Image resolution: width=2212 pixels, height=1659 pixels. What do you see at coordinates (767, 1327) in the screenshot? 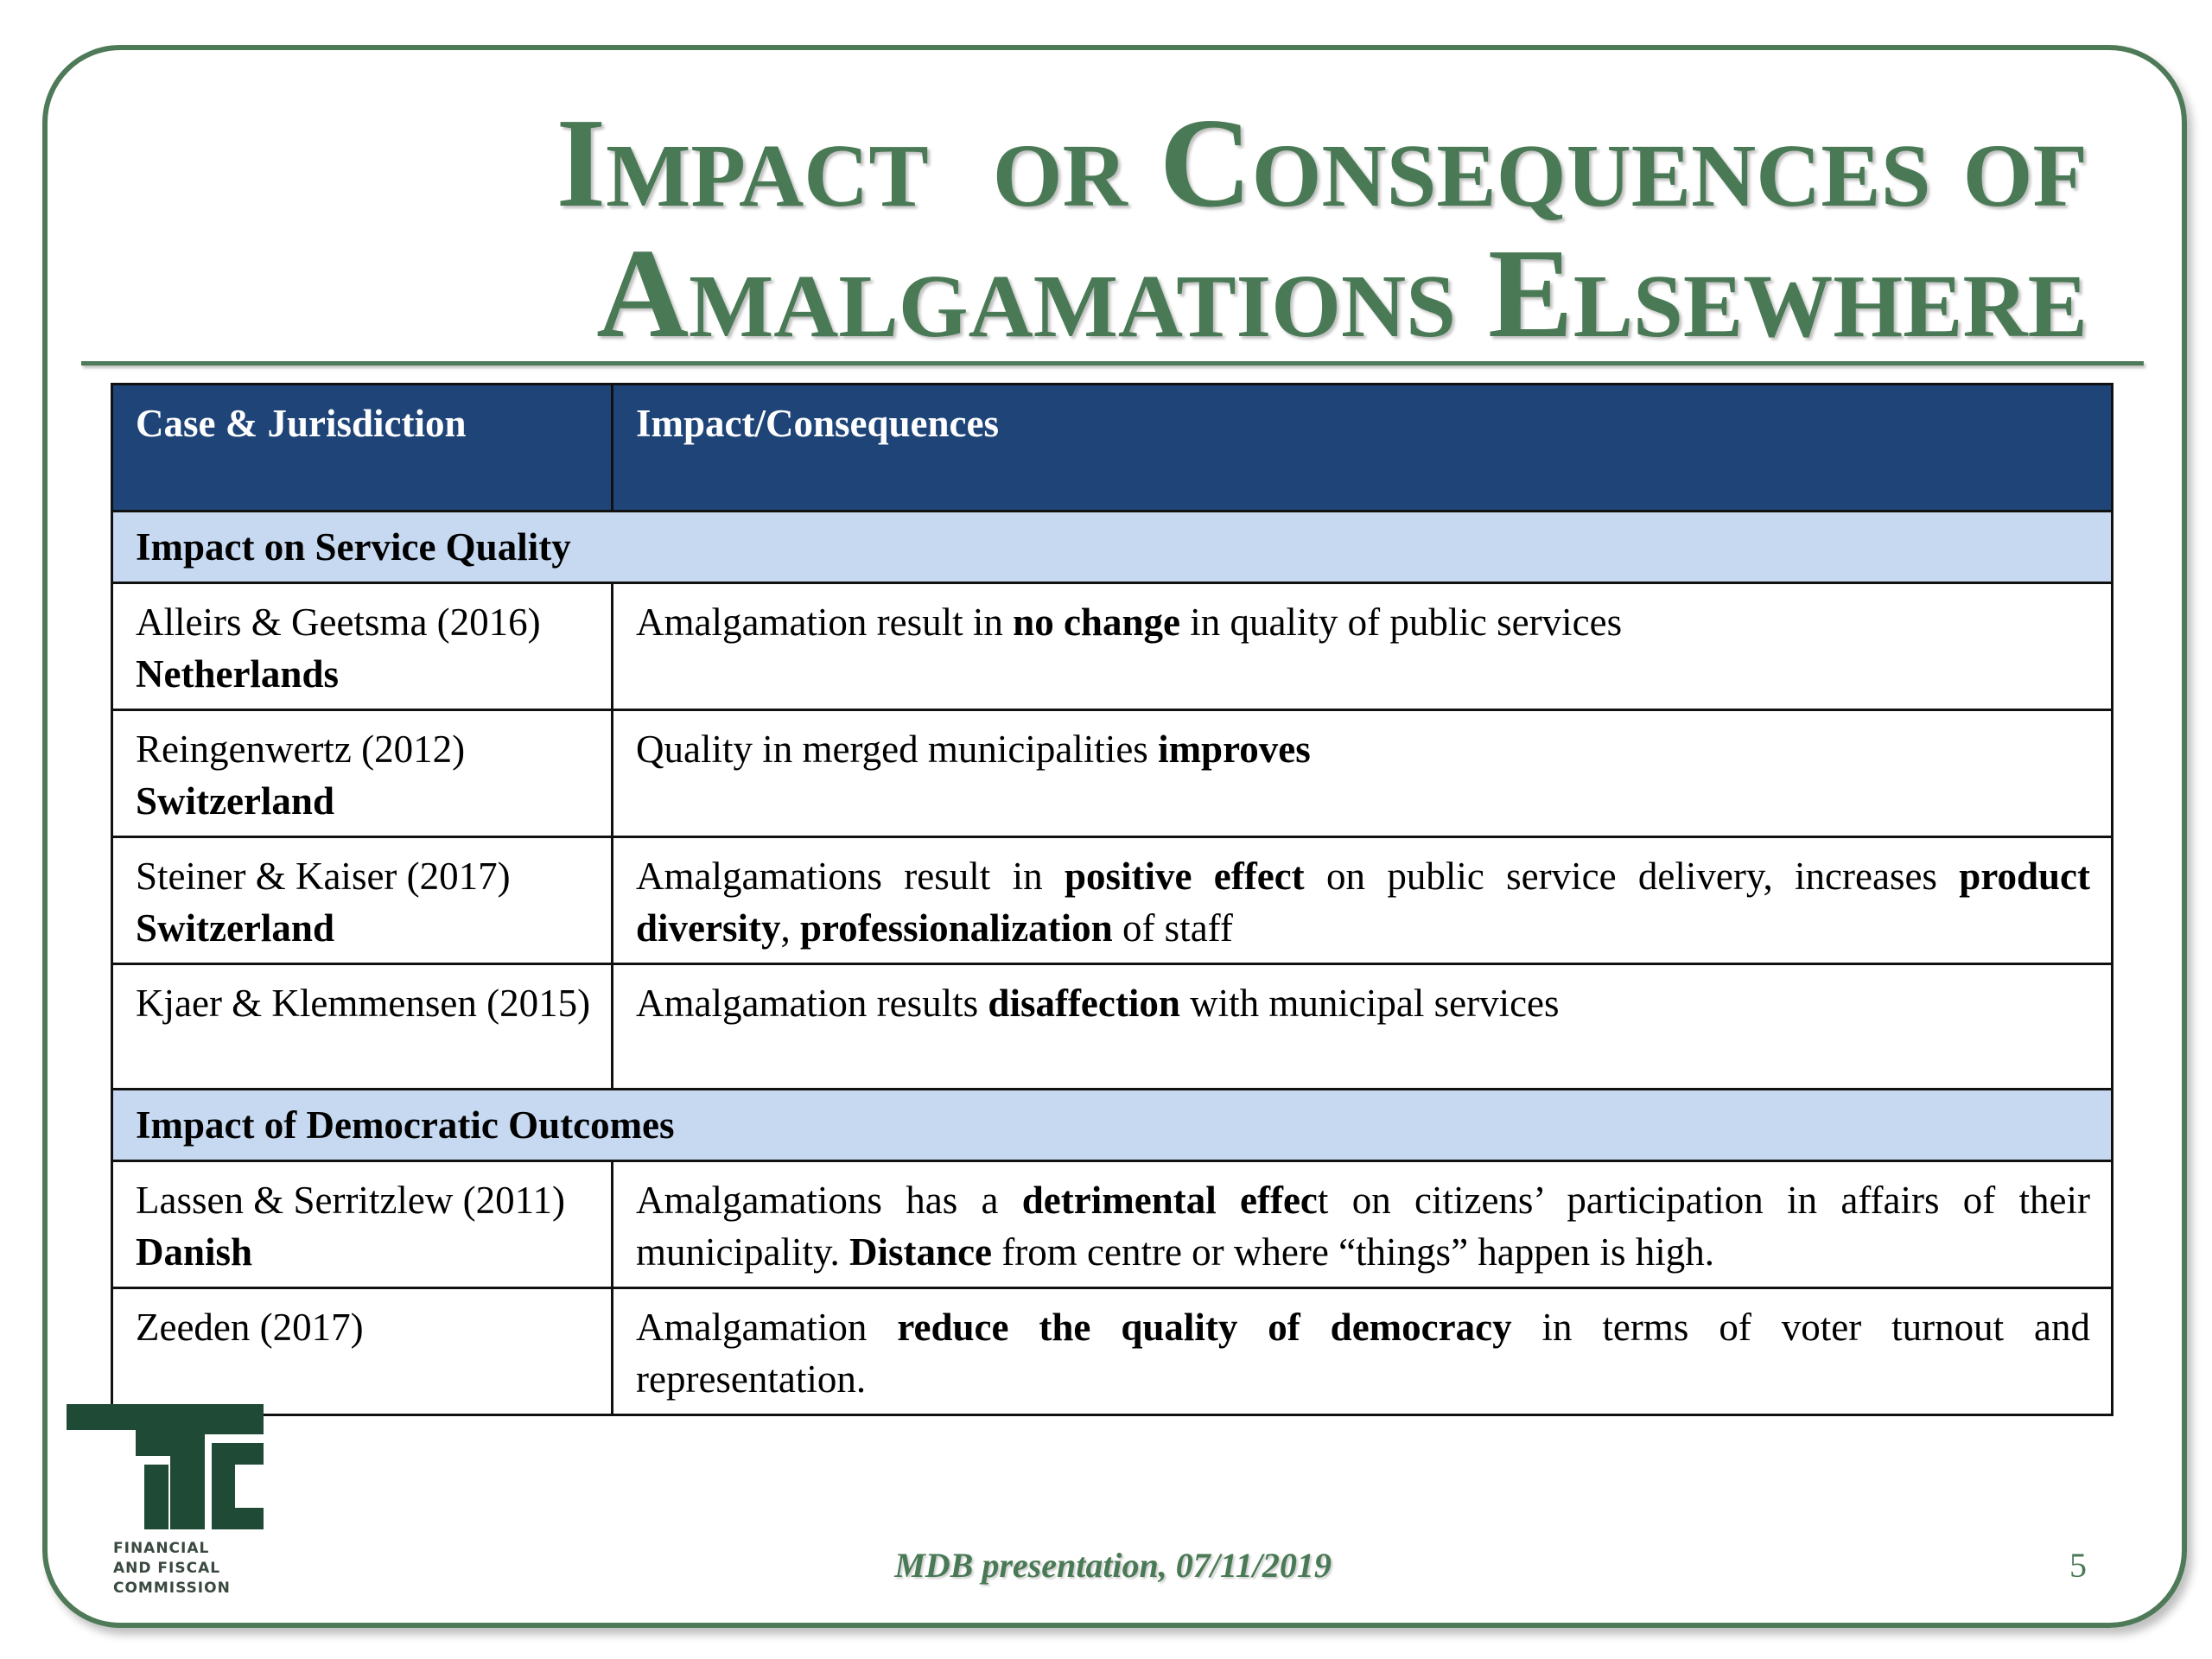
I see `text-run: Amalgamation` at bounding box center [767, 1327].